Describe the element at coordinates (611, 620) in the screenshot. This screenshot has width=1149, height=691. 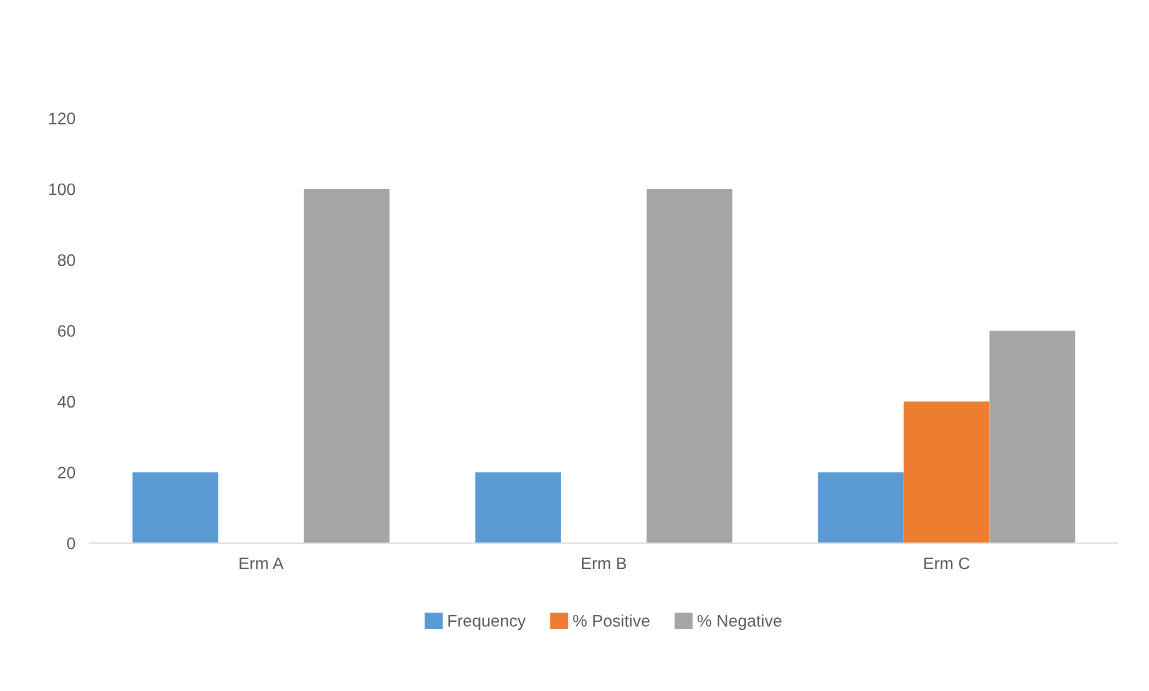
I see `legend-label: % Positive` at that location.